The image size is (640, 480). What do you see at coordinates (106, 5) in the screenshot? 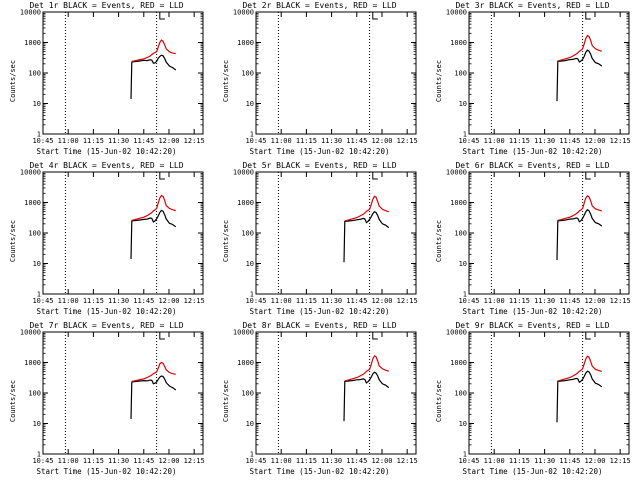
I see `panel-title: Det 1r BLACK = Events, RED = LLD` at bounding box center [106, 5].